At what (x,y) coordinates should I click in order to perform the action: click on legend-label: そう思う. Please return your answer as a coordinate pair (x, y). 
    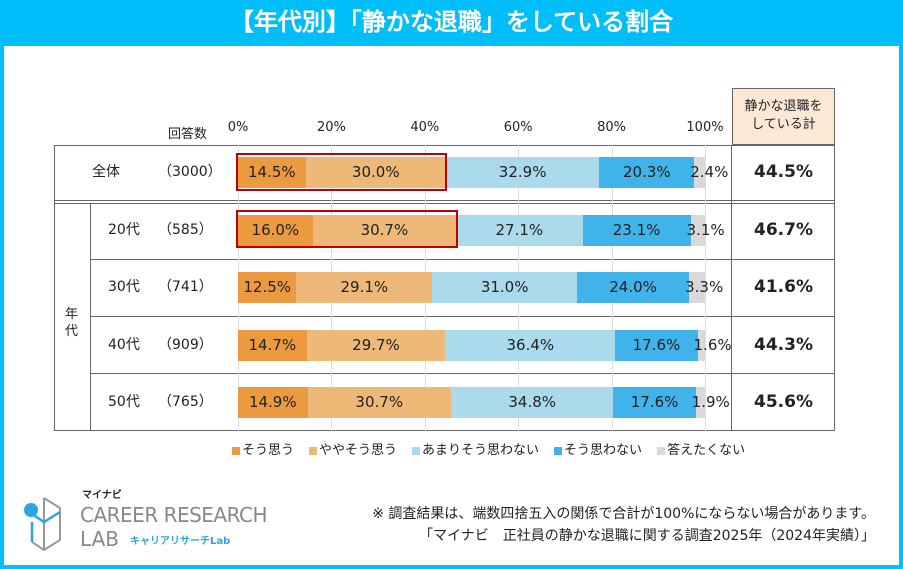
    Looking at the image, I should click on (268, 450).